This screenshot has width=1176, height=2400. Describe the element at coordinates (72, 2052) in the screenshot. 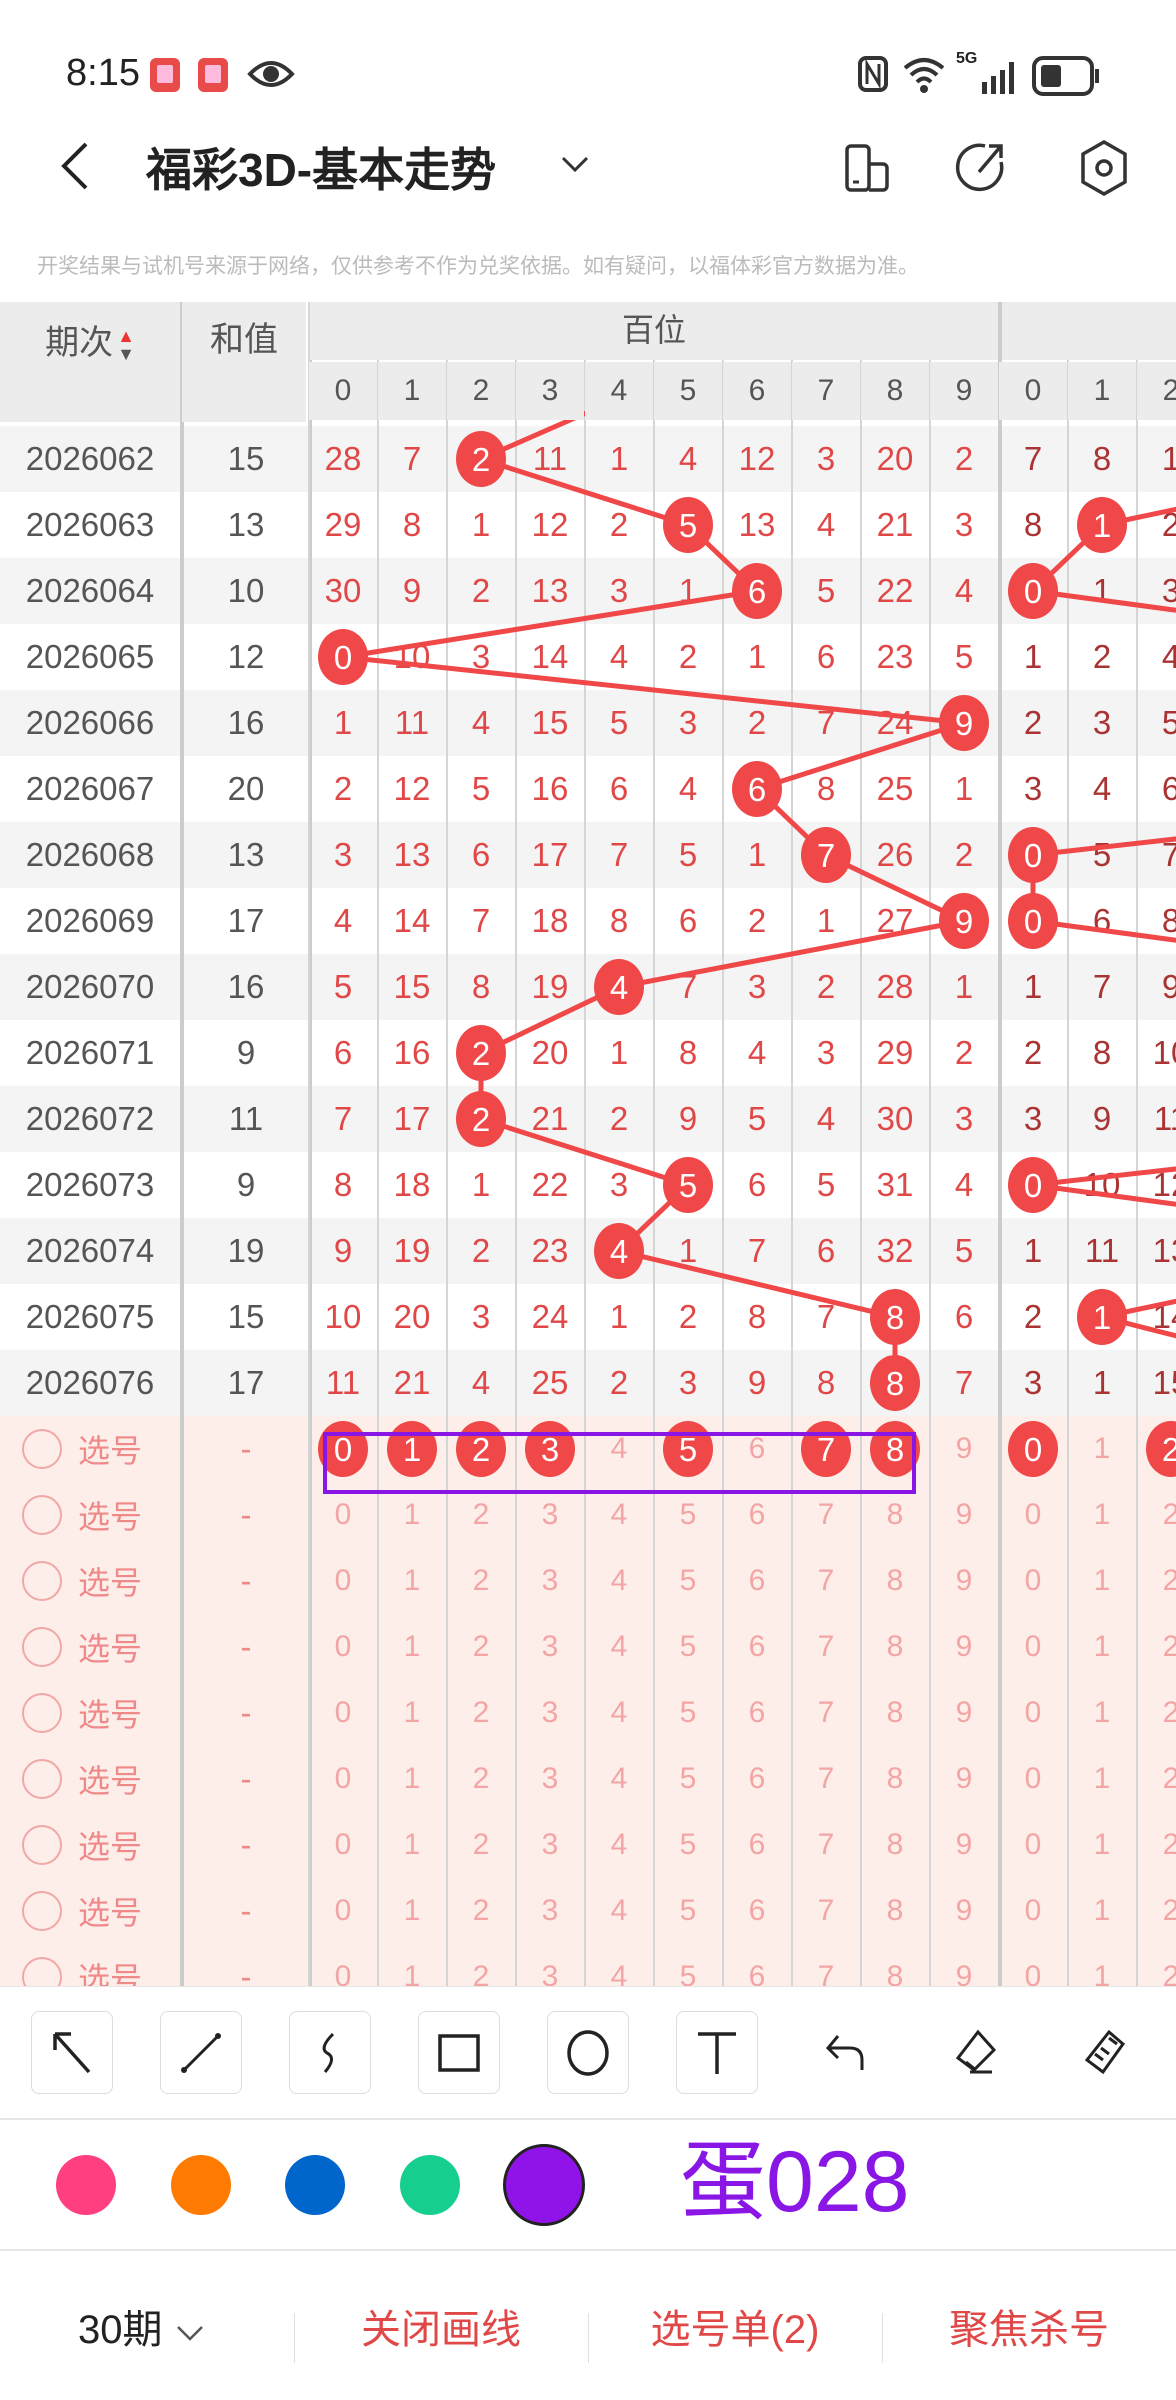

I see `arrow-tool-button` at that location.